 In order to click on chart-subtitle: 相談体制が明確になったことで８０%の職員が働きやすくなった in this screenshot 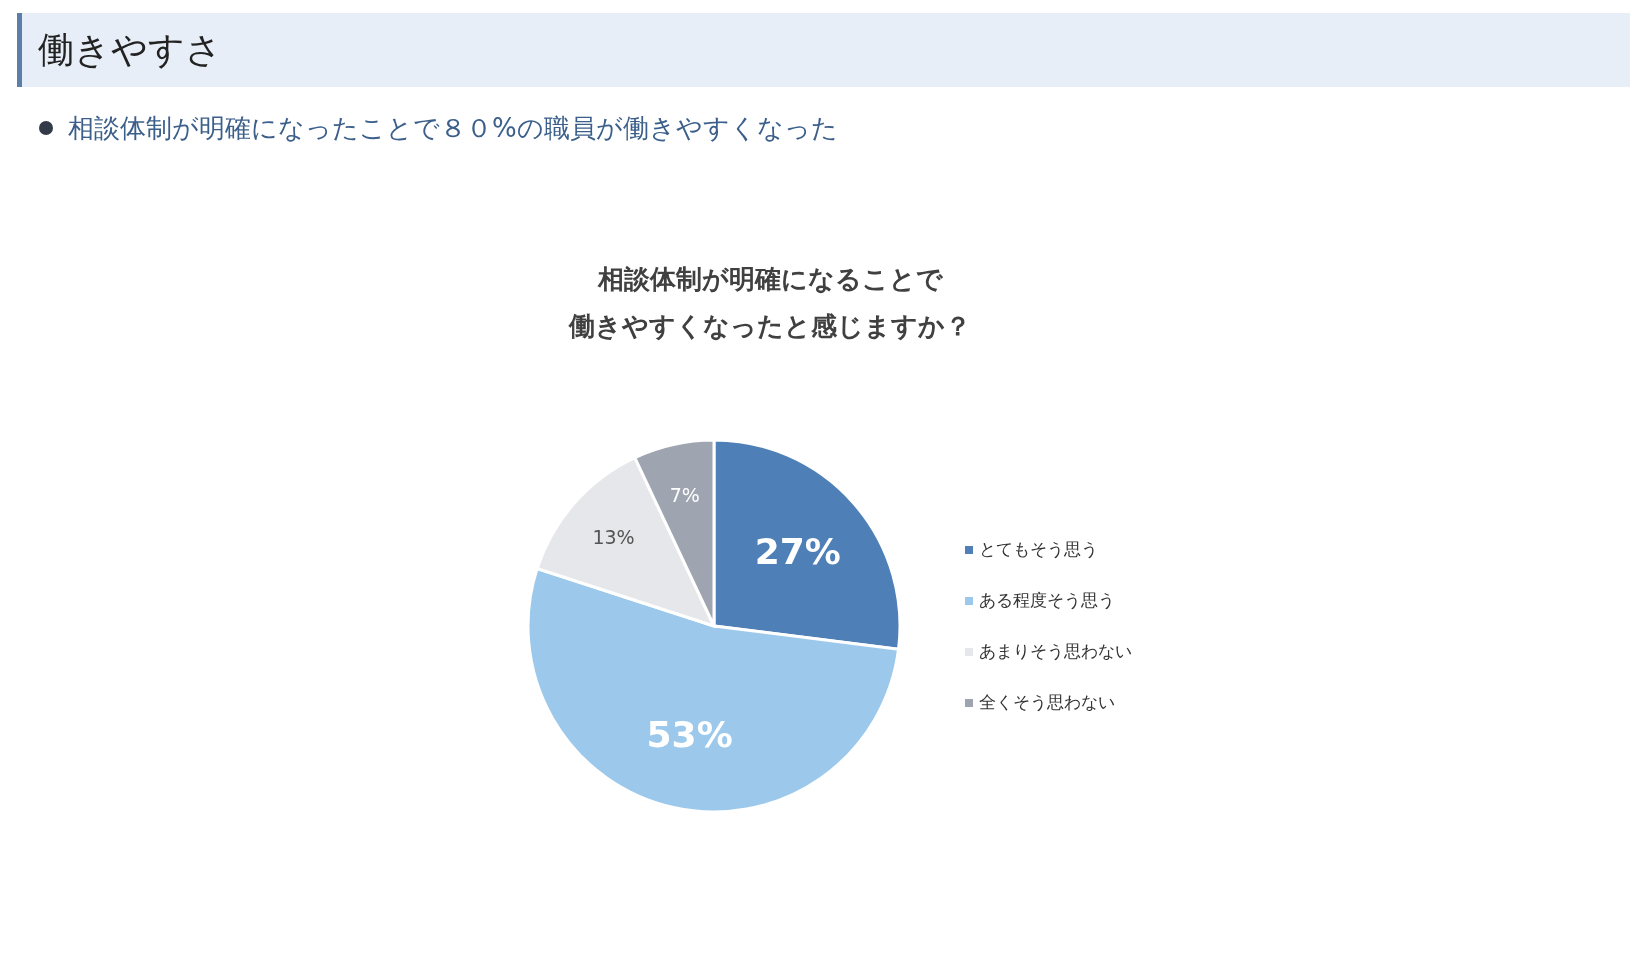, I will do `click(453, 128)`.